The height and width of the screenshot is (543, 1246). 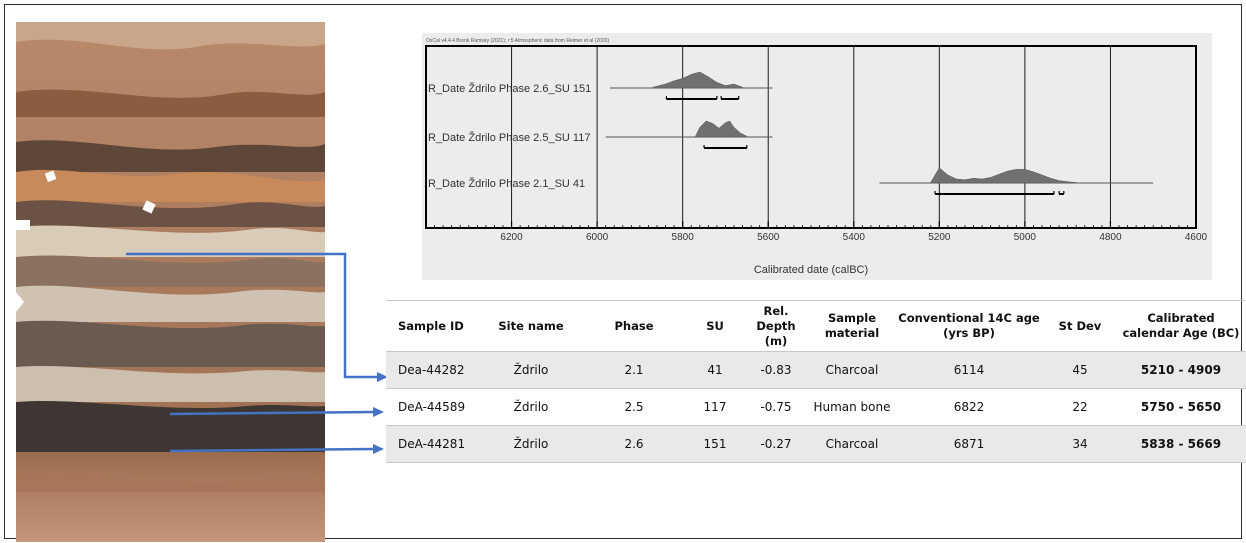 What do you see at coordinates (776, 407) in the screenshot?
I see `cell-depth: -0.75` at bounding box center [776, 407].